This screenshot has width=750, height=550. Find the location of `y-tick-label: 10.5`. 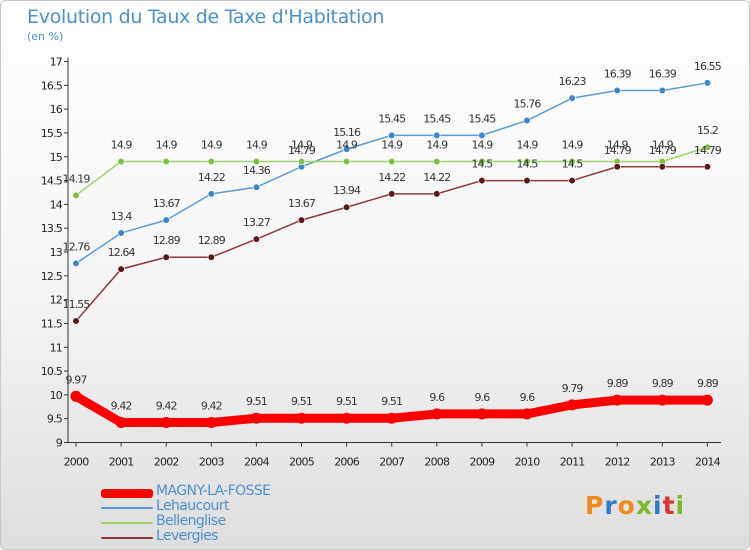

y-tick-label: 10.5 is located at coordinates (52, 371).